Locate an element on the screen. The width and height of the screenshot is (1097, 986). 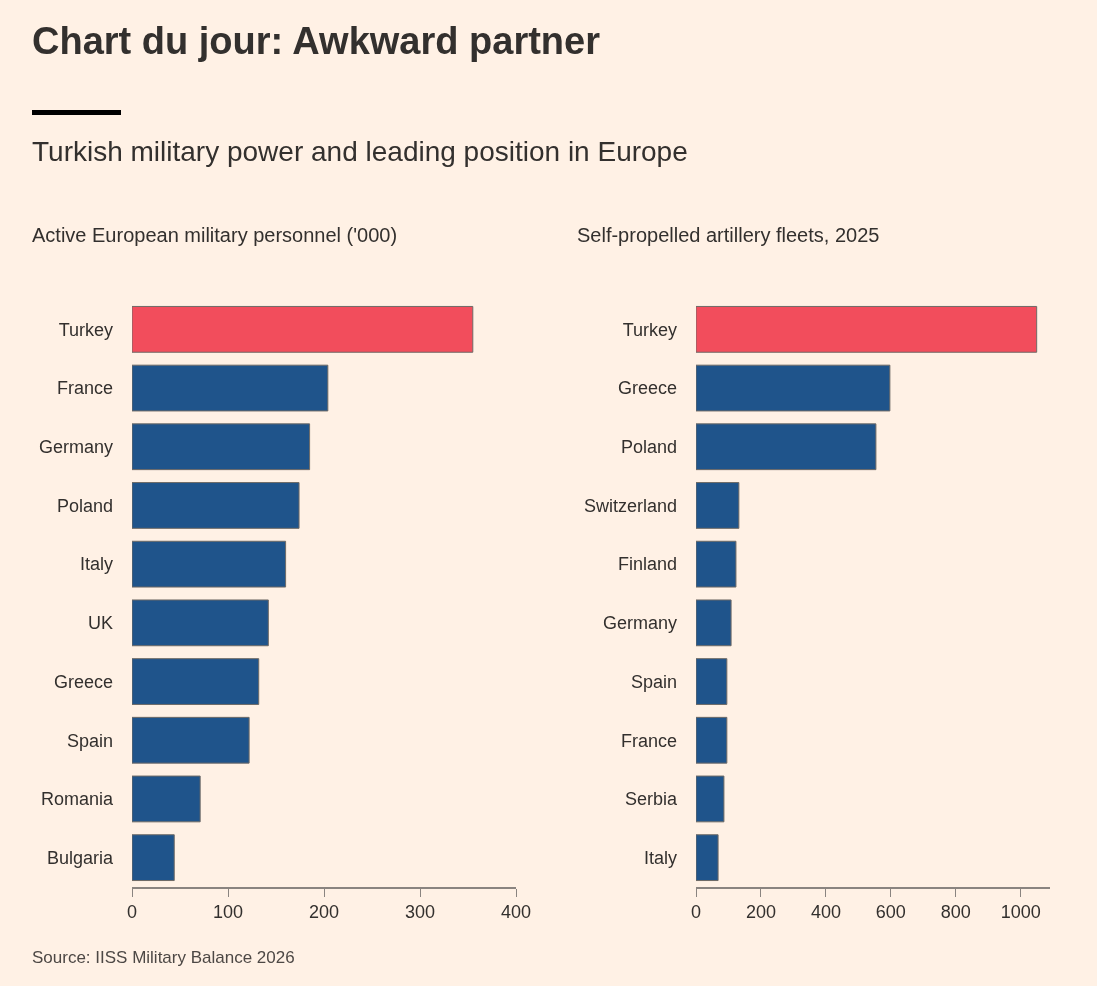
y-tick-label: Serbia is located at coordinates (651, 799).